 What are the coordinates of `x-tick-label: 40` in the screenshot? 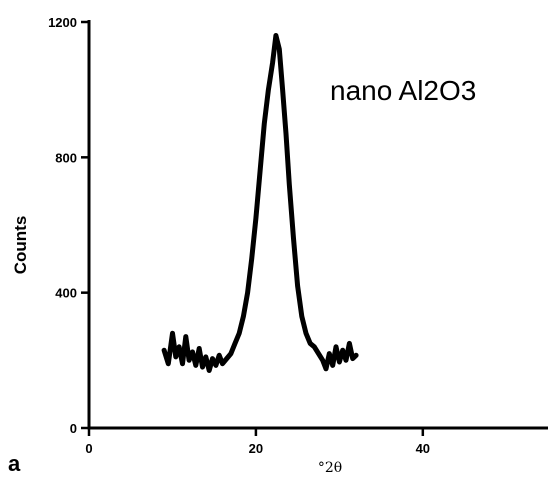 It's located at (423, 448).